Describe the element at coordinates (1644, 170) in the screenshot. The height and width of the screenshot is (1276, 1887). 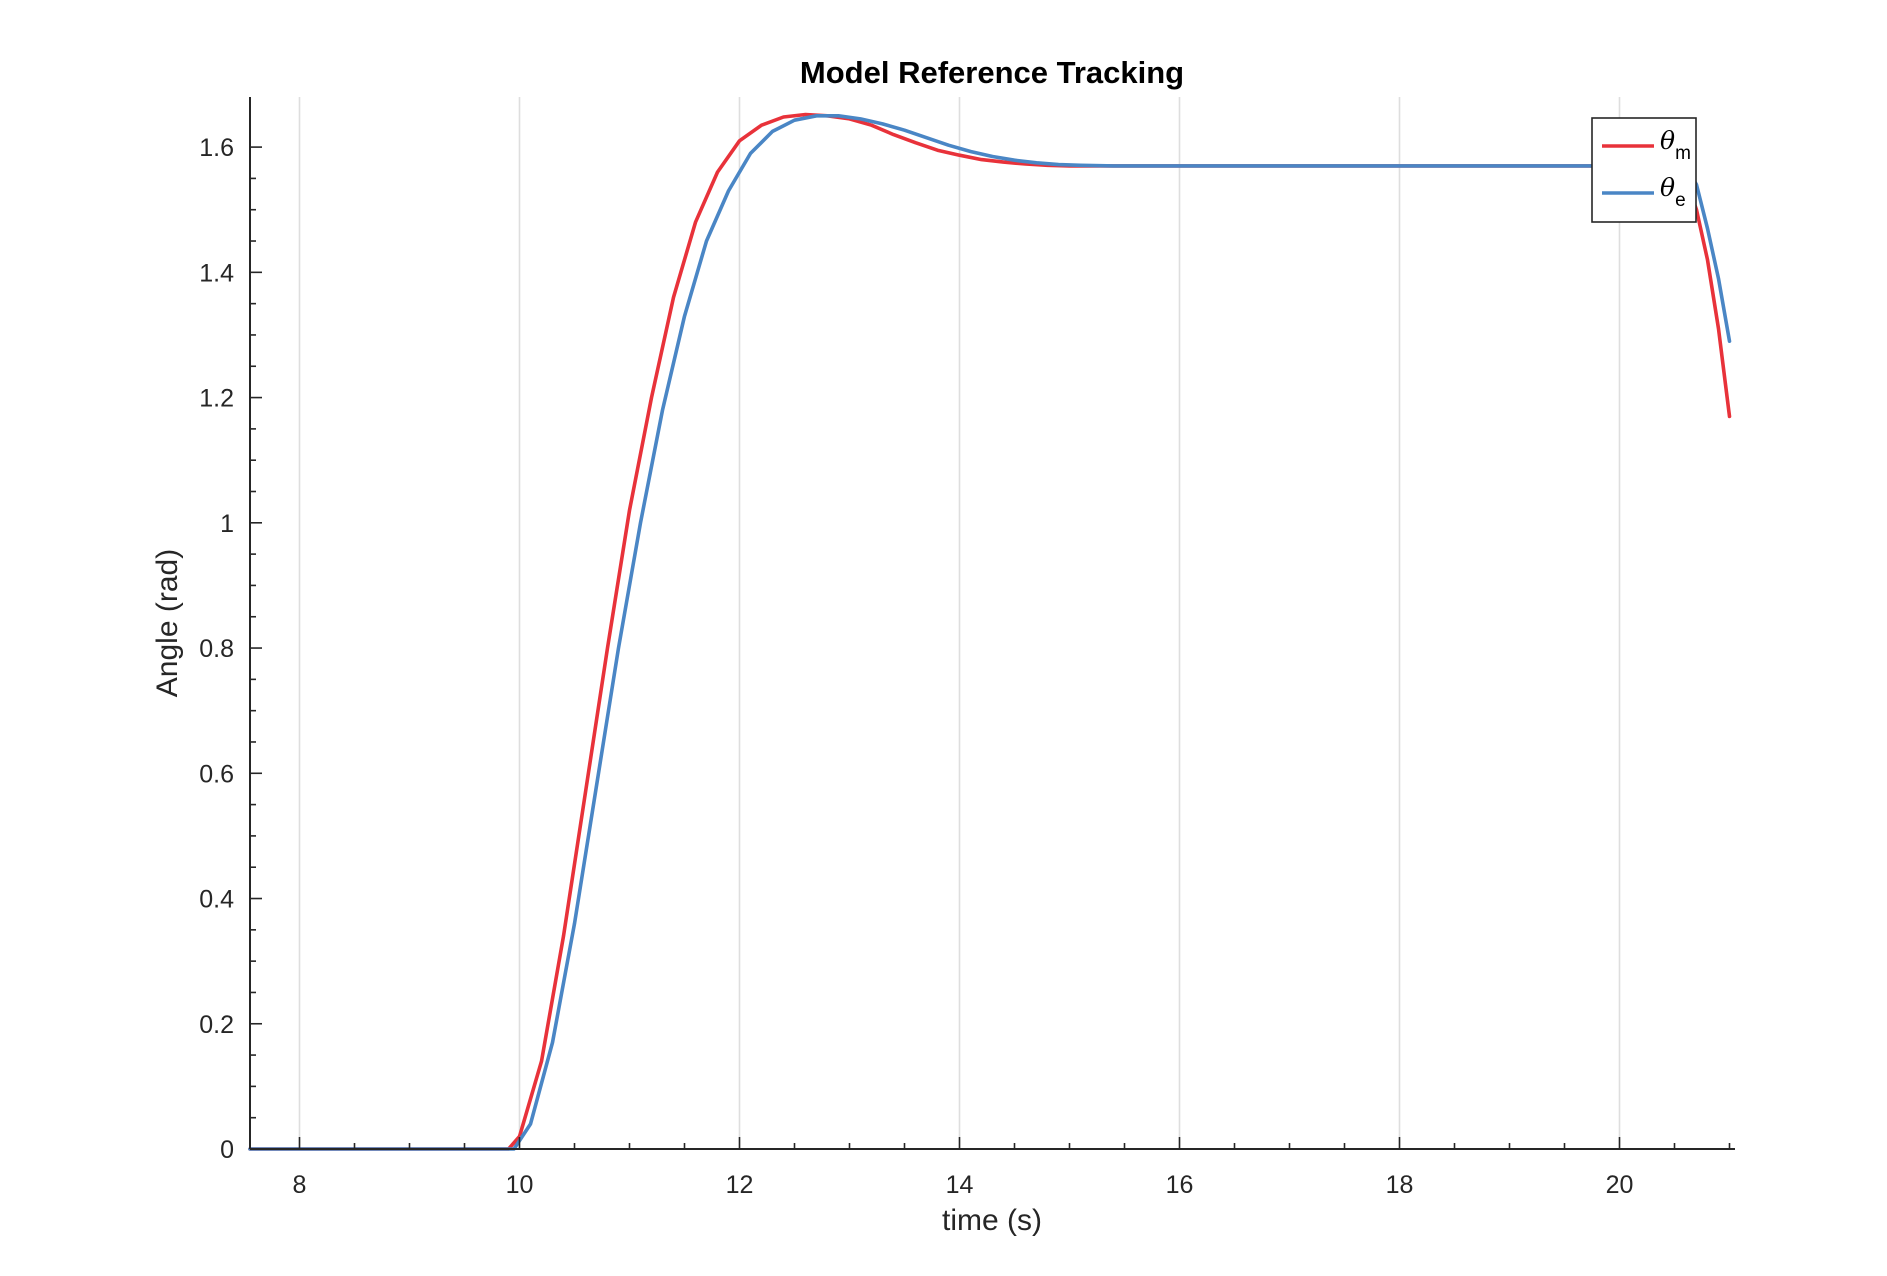
I see `legend-box` at that location.